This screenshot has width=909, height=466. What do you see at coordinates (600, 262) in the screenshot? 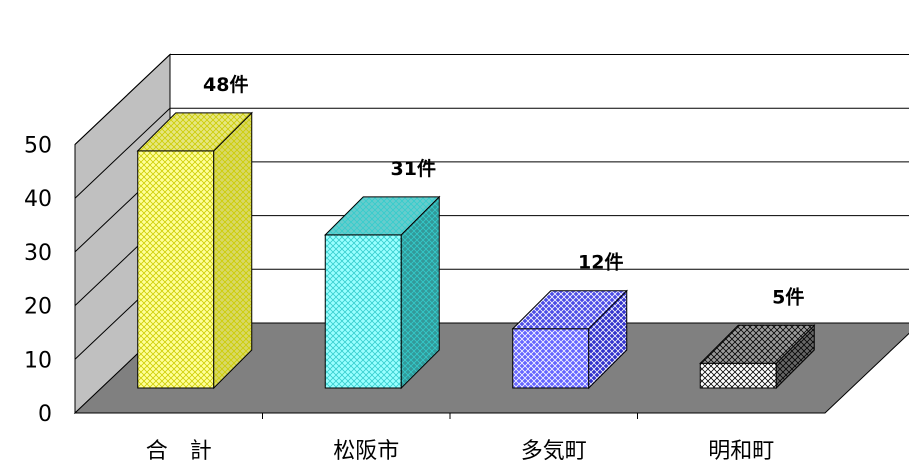
I see `data-label: 12件` at bounding box center [600, 262].